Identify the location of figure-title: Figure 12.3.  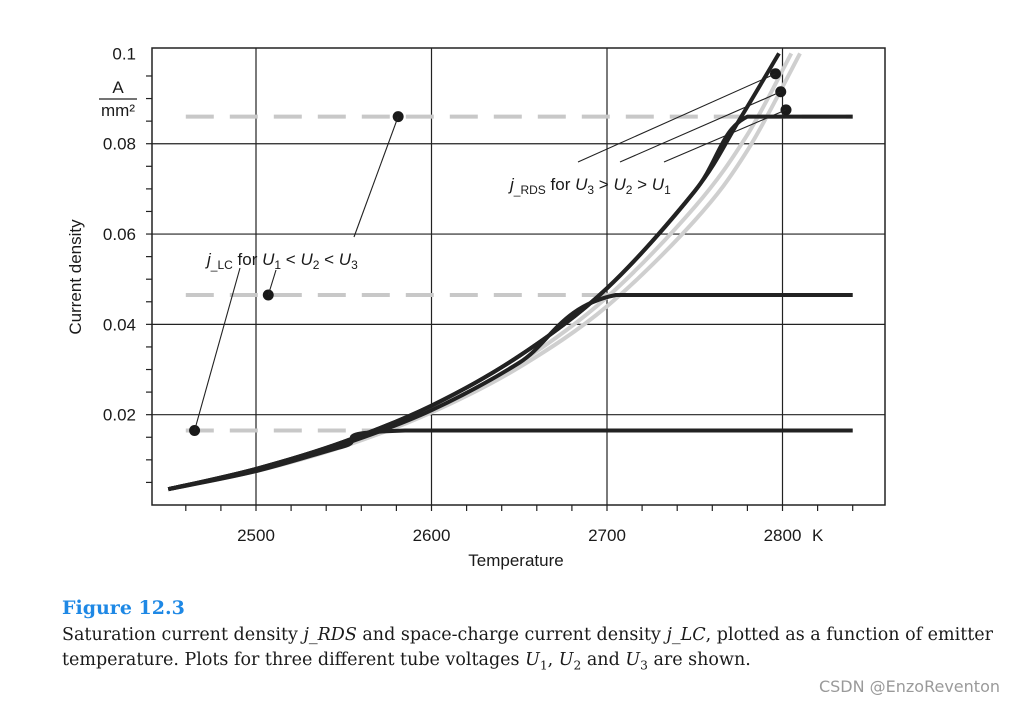
(123, 608).